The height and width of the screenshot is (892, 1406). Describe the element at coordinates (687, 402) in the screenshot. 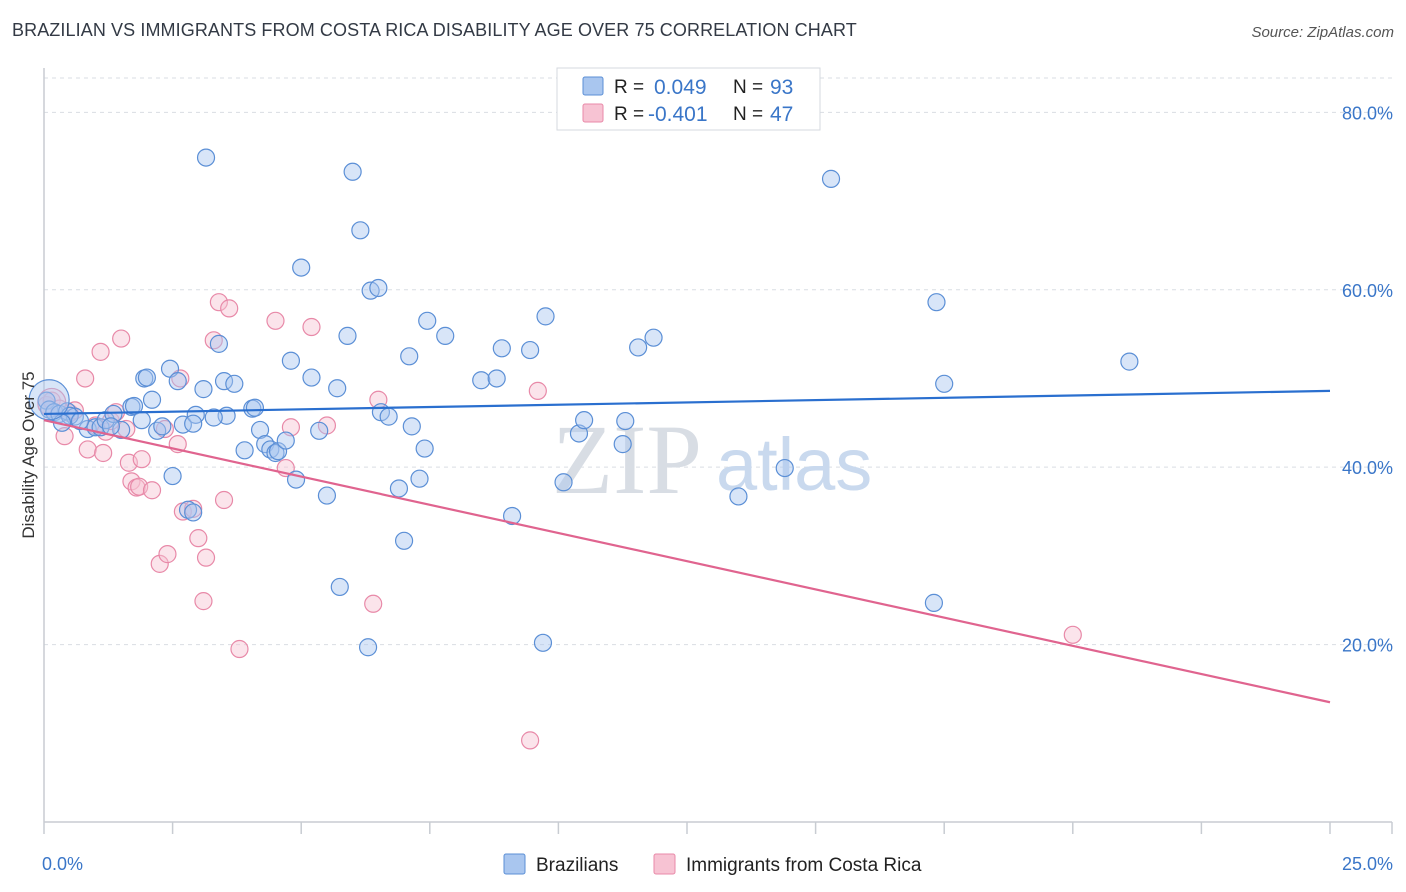

I see `brazilians-trend-line` at that location.